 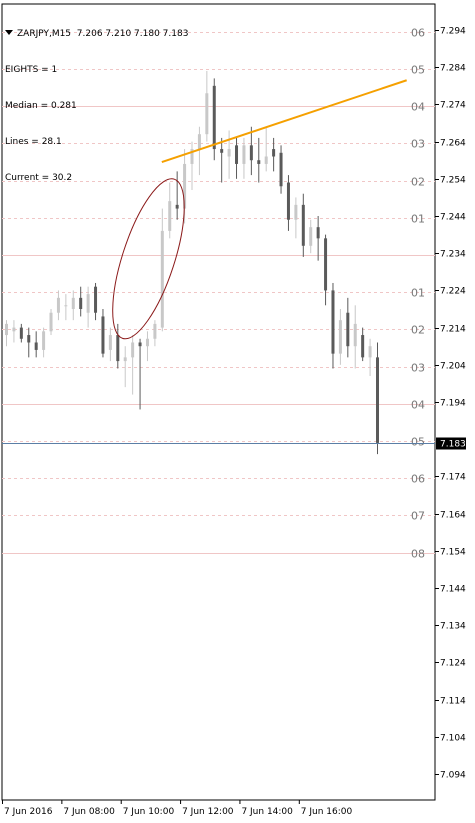 I want to click on y-tick-label: 7.254, so click(x=453, y=181).